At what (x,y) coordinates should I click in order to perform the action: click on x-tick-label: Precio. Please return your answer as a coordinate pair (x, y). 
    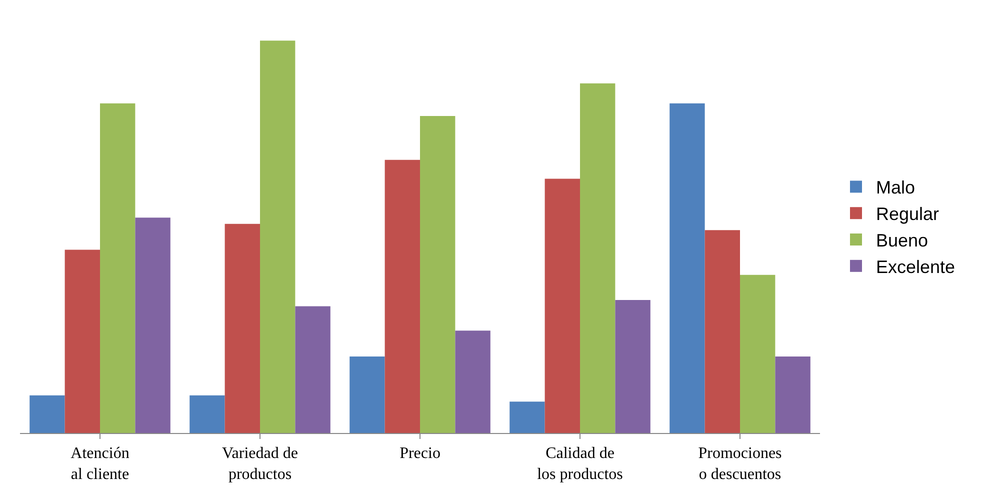
    Looking at the image, I should click on (420, 453).